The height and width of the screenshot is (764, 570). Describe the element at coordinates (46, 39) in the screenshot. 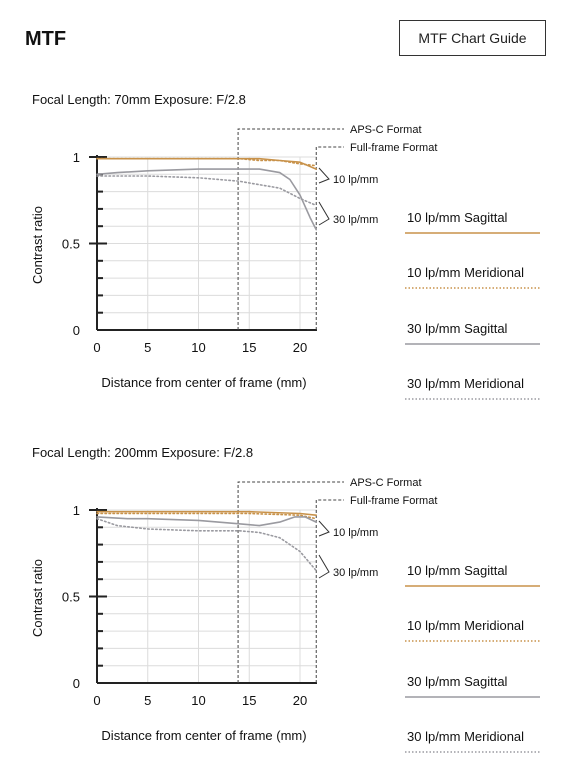

I see `page-title: MTF` at that location.